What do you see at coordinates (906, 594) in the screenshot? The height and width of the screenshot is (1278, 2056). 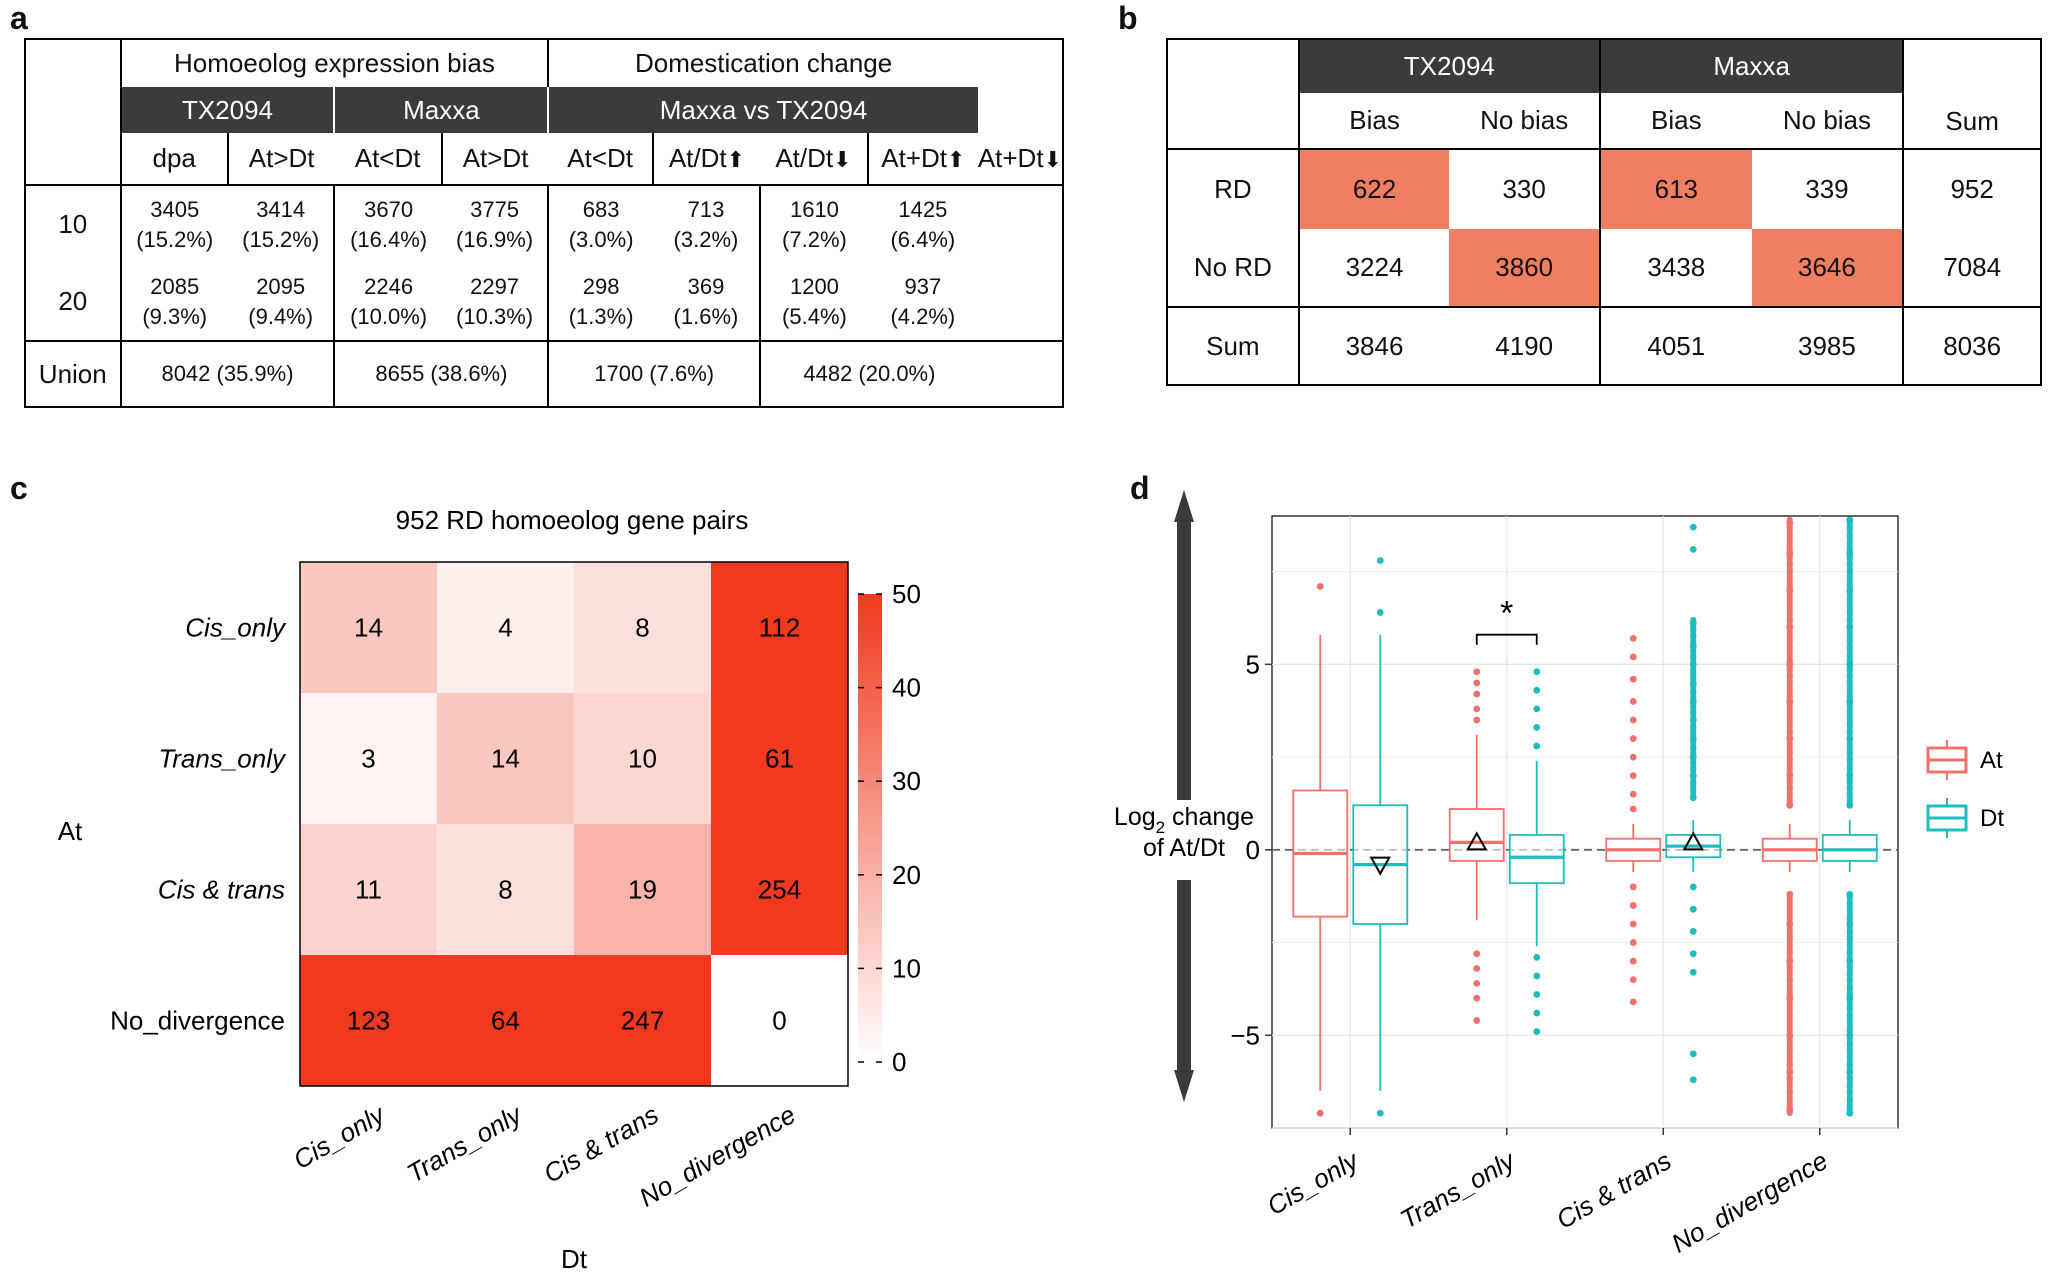 I see `colorbar-tick-label: 50` at bounding box center [906, 594].